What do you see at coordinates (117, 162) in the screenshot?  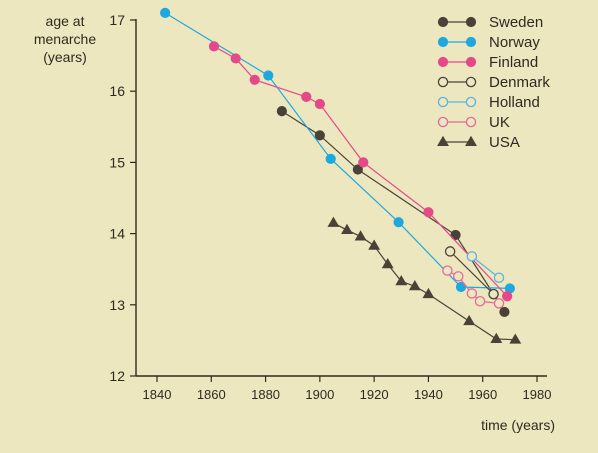 I see `y-tick-label: 15` at bounding box center [117, 162].